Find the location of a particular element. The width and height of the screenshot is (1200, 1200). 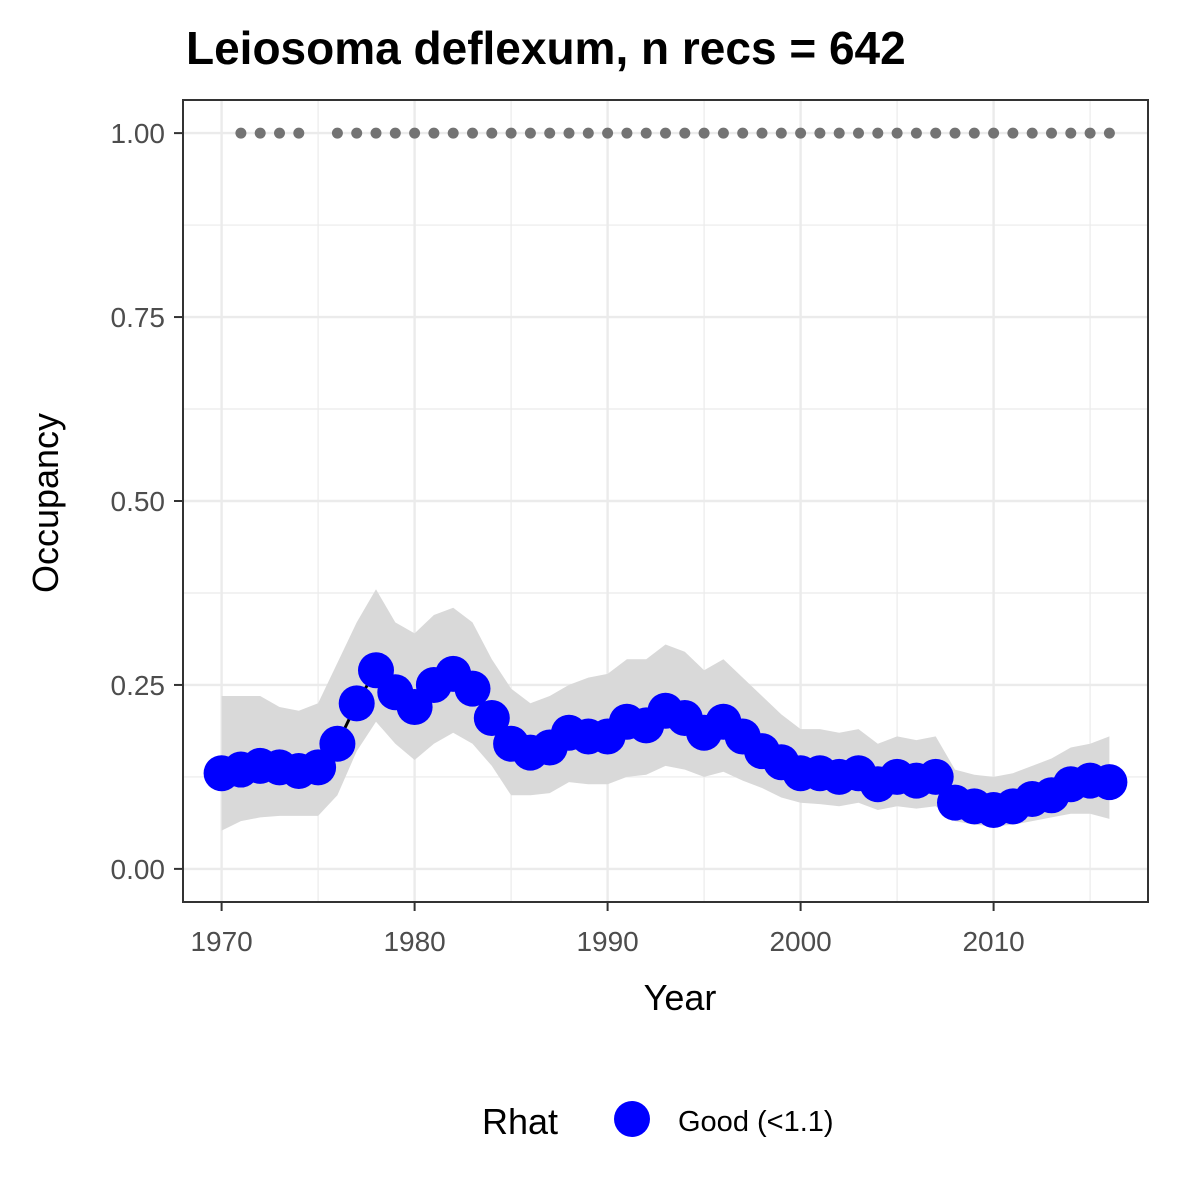

y-tick-label: 1.00 is located at coordinates (138, 133).